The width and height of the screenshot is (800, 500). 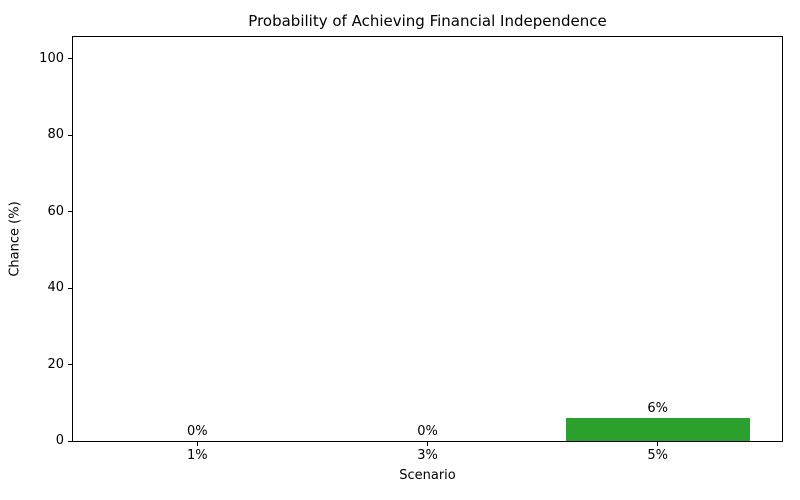 I want to click on y-tick-label: 60, so click(x=55, y=211).